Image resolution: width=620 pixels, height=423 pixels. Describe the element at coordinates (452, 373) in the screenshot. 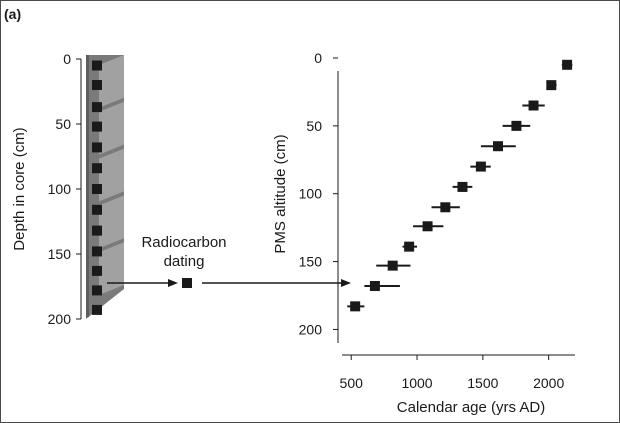

I see `chart-x-ticks: 500 1000 1500 2000` at that location.